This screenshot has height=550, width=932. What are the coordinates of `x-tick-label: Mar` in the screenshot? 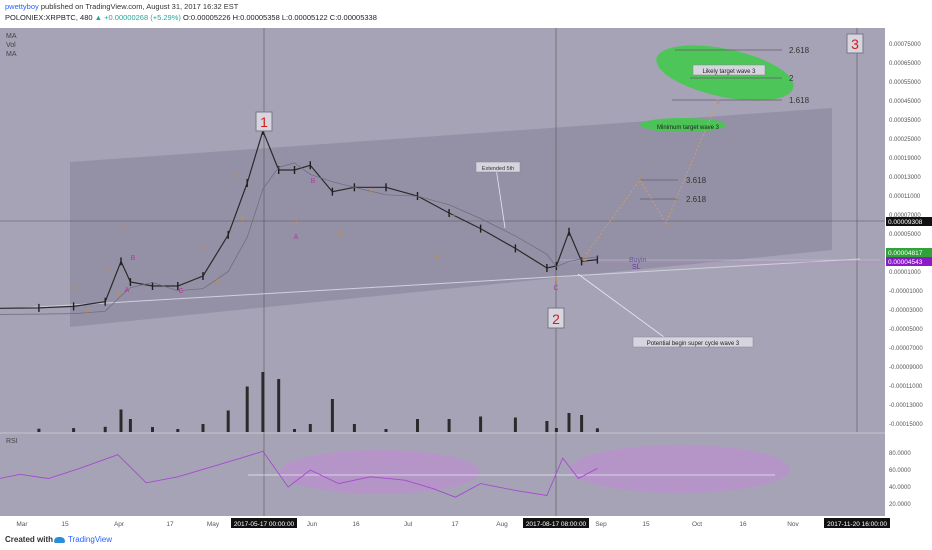 It's located at (22, 524).